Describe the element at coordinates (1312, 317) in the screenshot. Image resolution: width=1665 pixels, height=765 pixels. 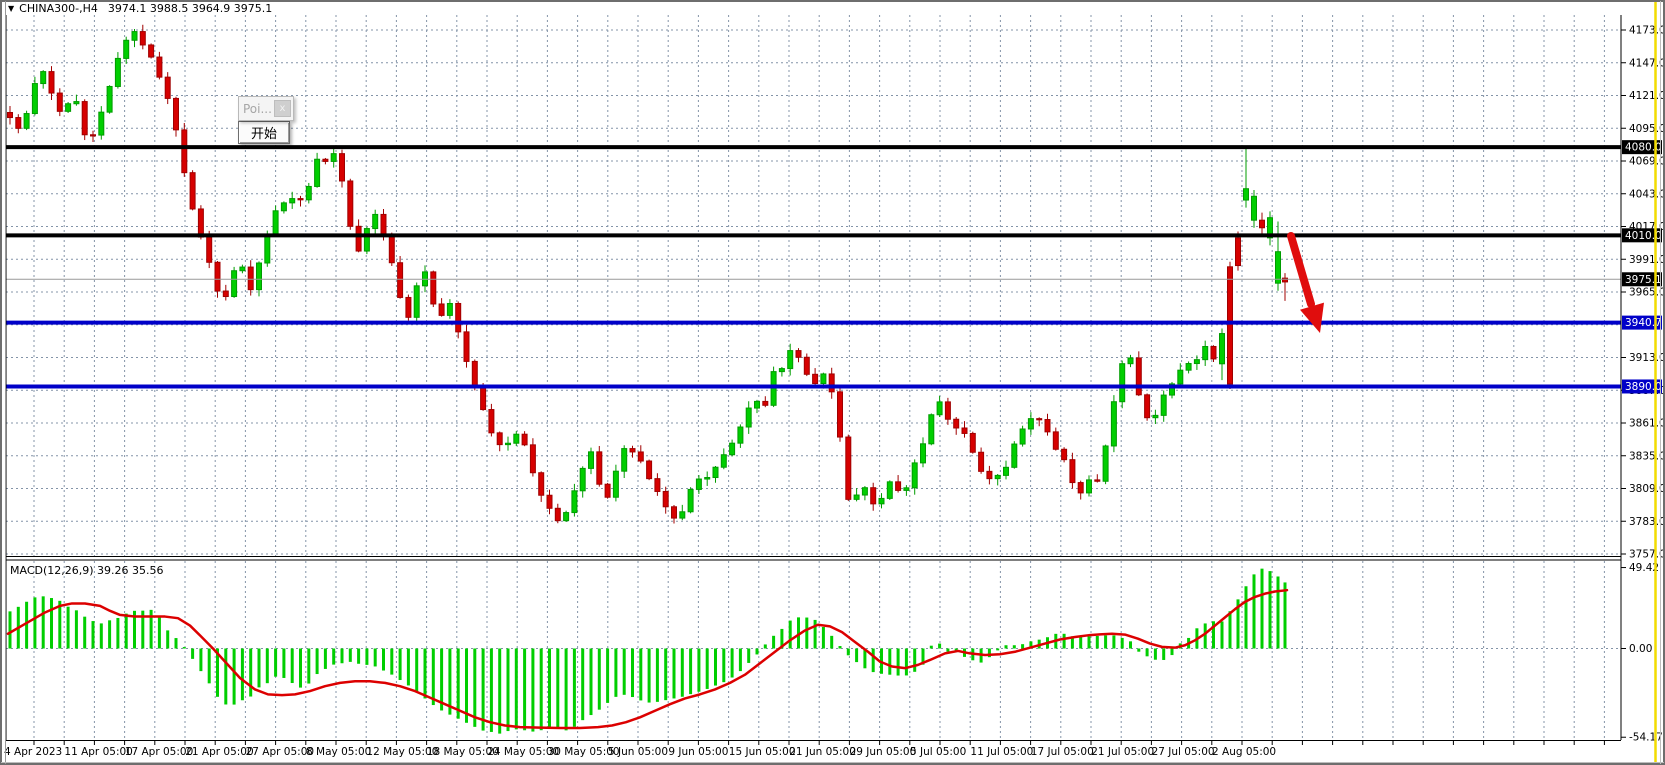
I see `trend-arrow-head-icon` at that location.